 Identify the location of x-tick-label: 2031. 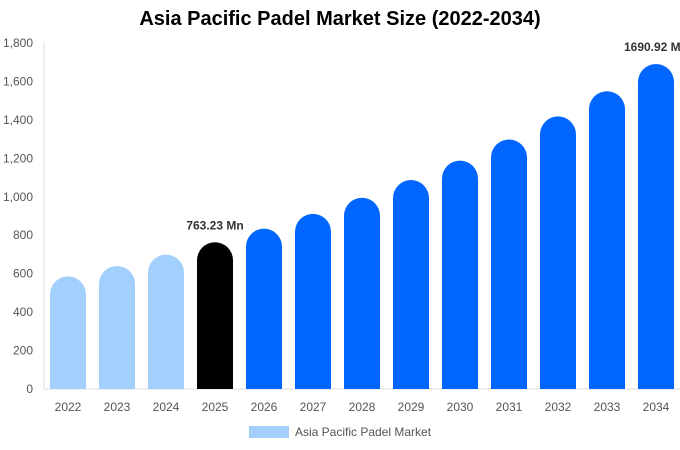
(509, 407).